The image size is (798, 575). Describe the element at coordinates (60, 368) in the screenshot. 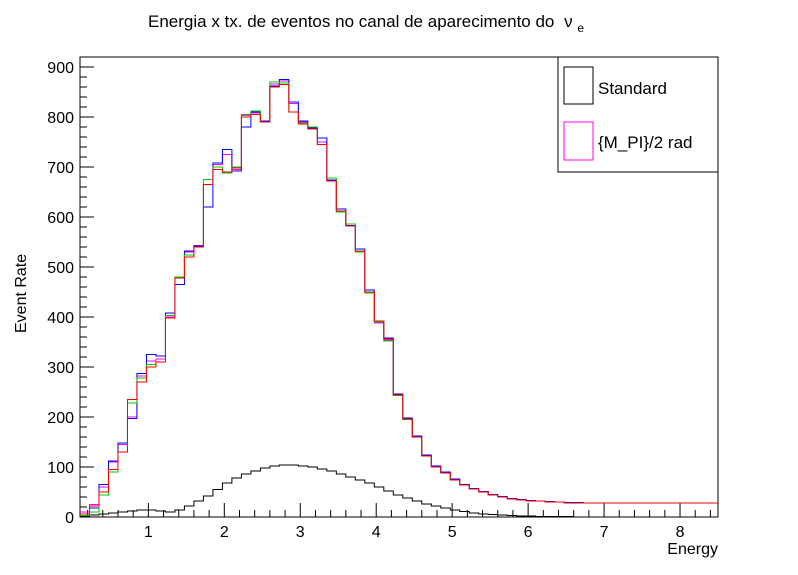

I see `y-tick-label: 300` at that location.